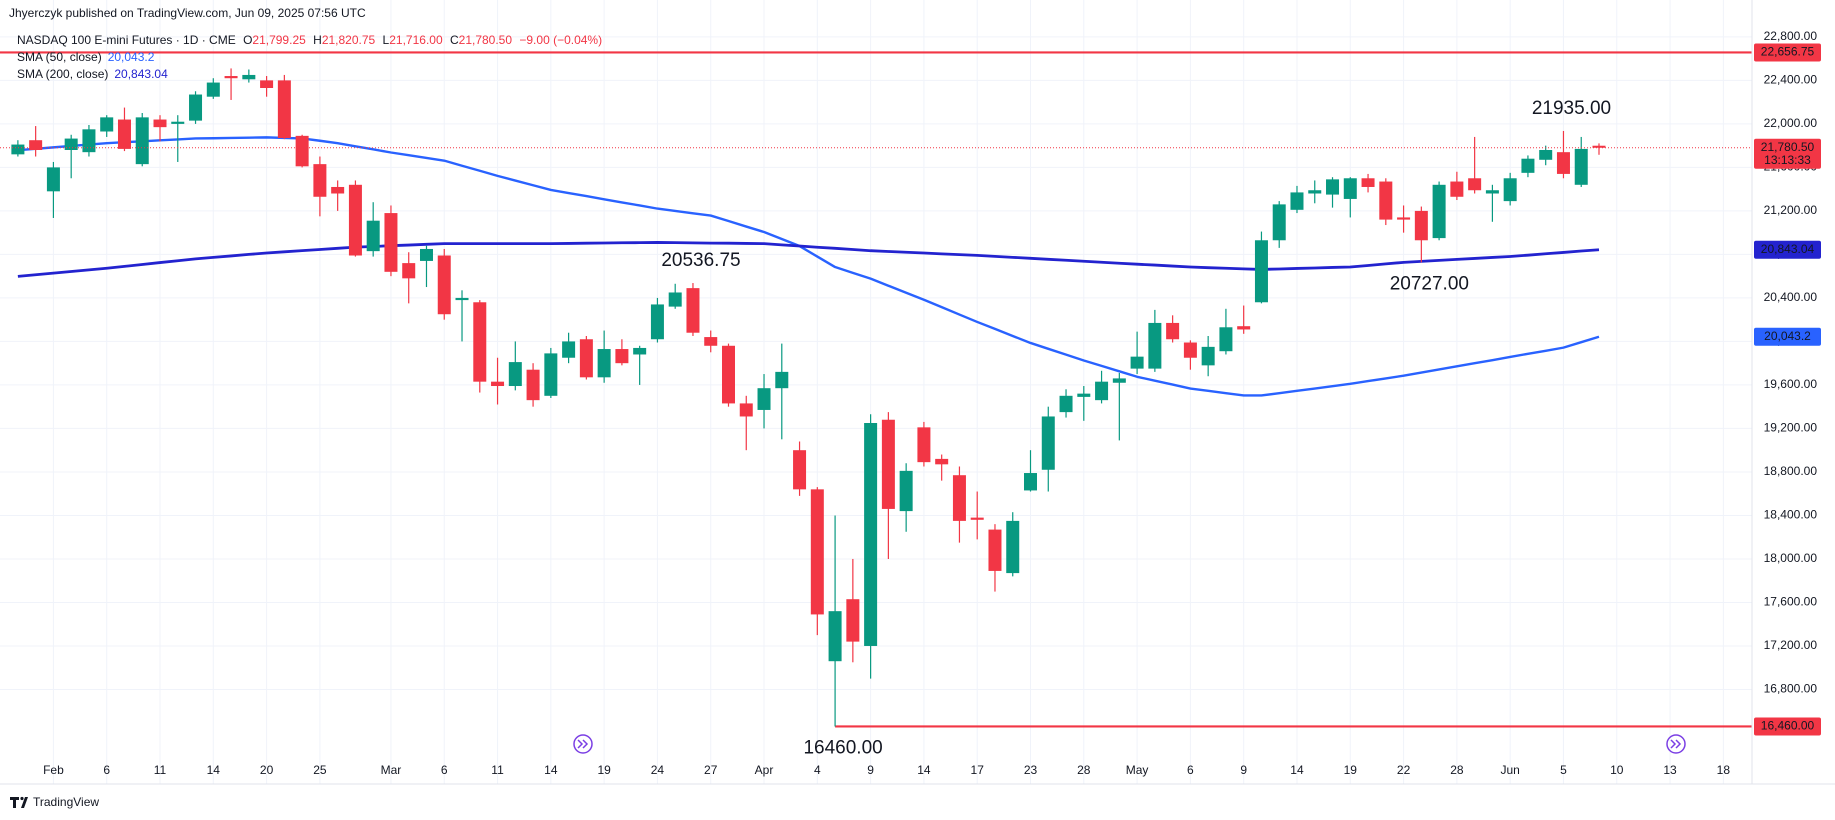 Image resolution: width=1835 pixels, height=820 pixels. Describe the element at coordinates (551, 770) in the screenshot. I see `x-tick-label: 14` at that location.